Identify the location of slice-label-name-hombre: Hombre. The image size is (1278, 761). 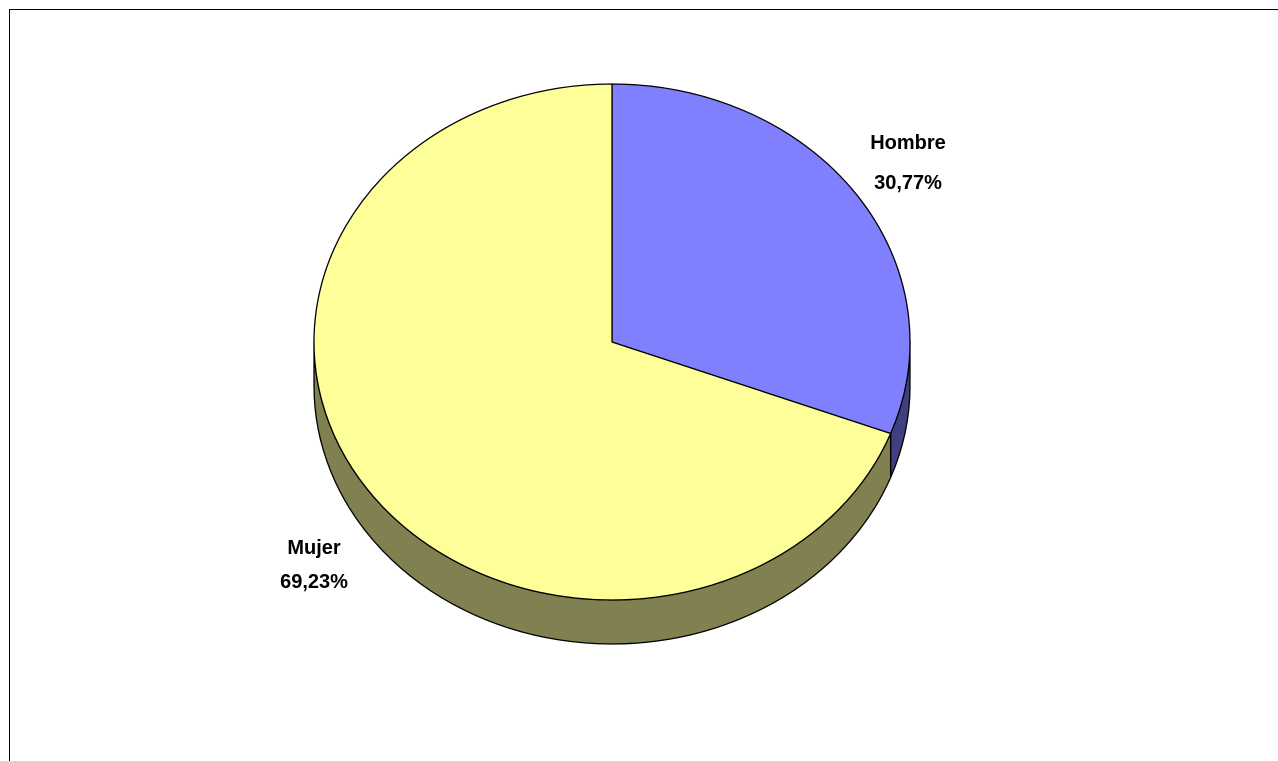
(908, 143).